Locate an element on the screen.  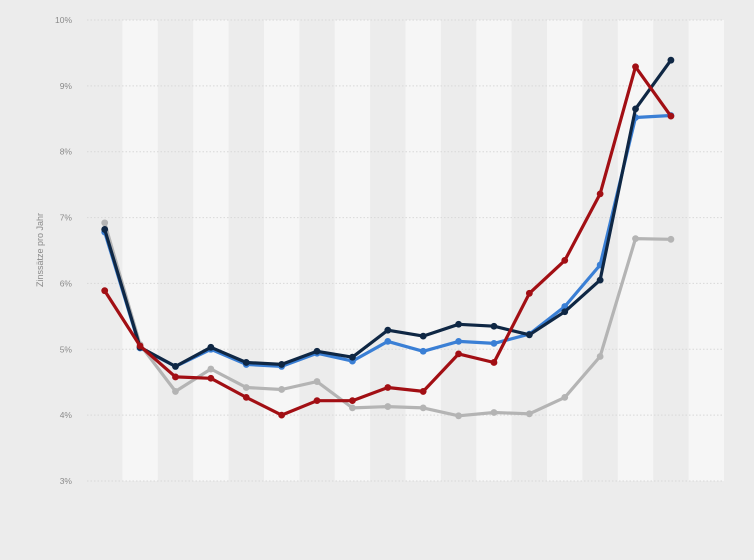
y-tick-label: 5% is located at coordinates (66, 349).